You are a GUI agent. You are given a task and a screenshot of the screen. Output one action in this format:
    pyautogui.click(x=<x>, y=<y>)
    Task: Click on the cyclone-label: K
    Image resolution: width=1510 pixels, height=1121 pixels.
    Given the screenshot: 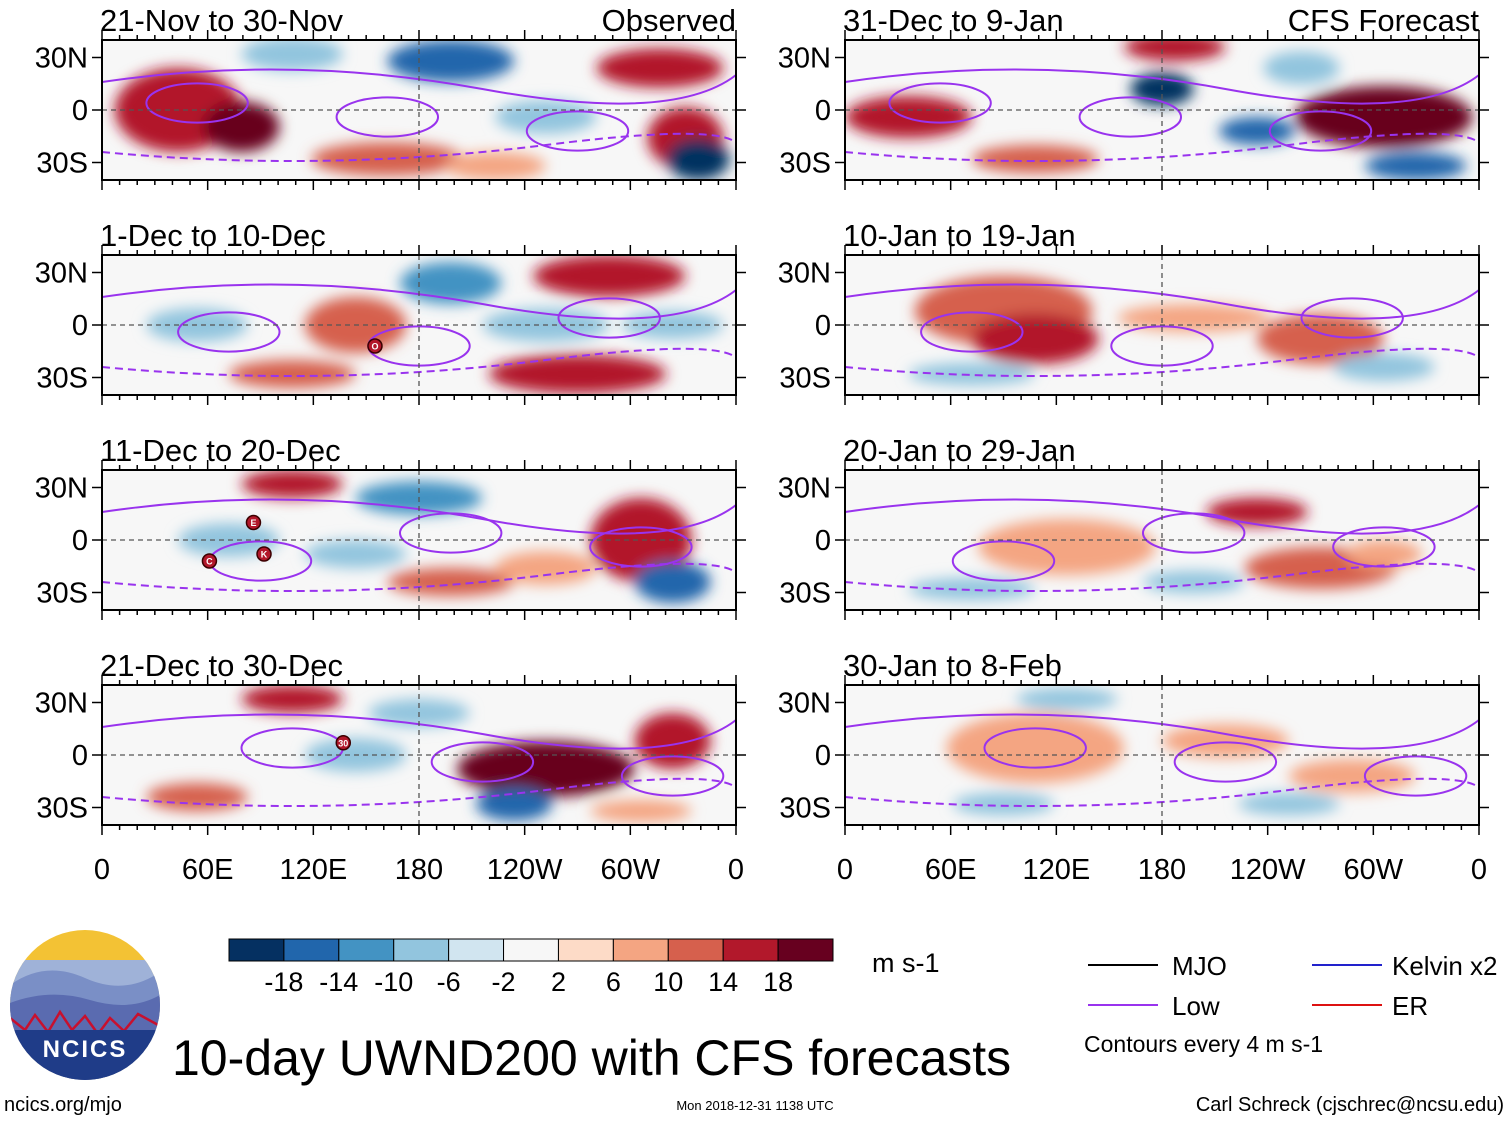 What is the action you would take?
    pyautogui.click(x=264, y=555)
    